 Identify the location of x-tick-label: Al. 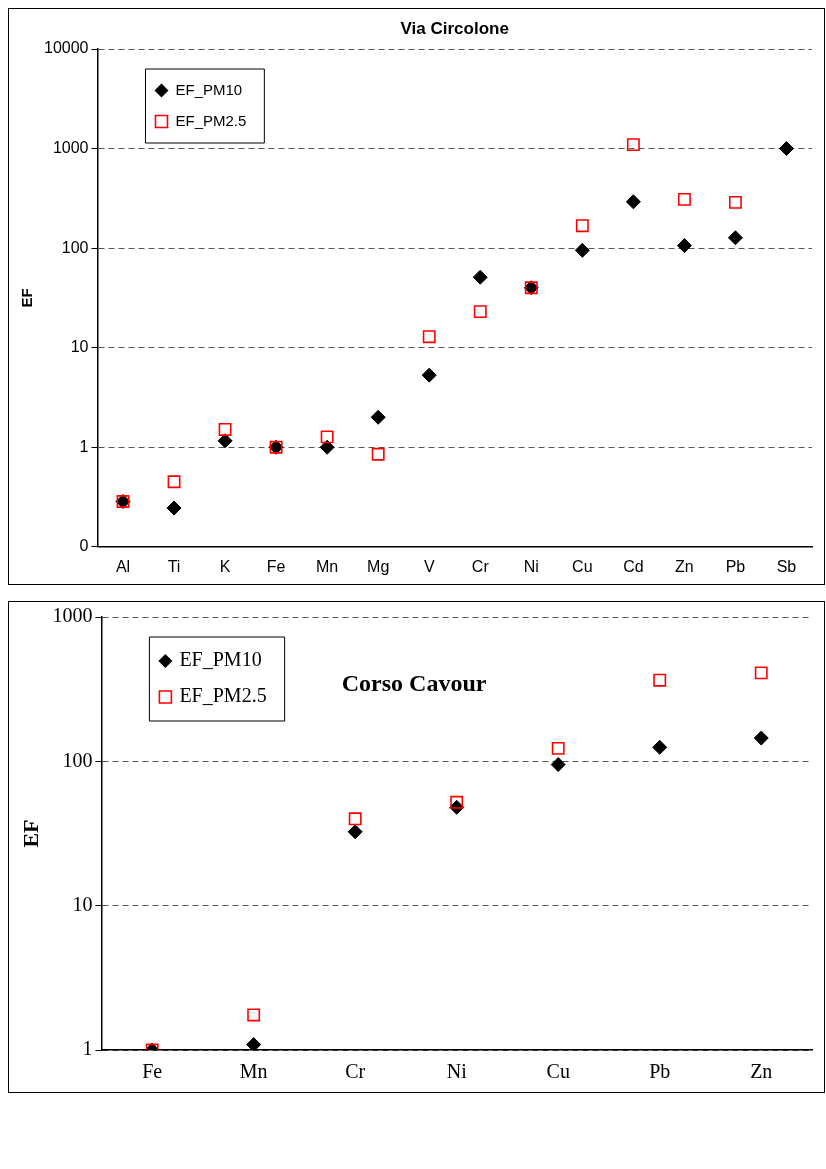
(123, 566).